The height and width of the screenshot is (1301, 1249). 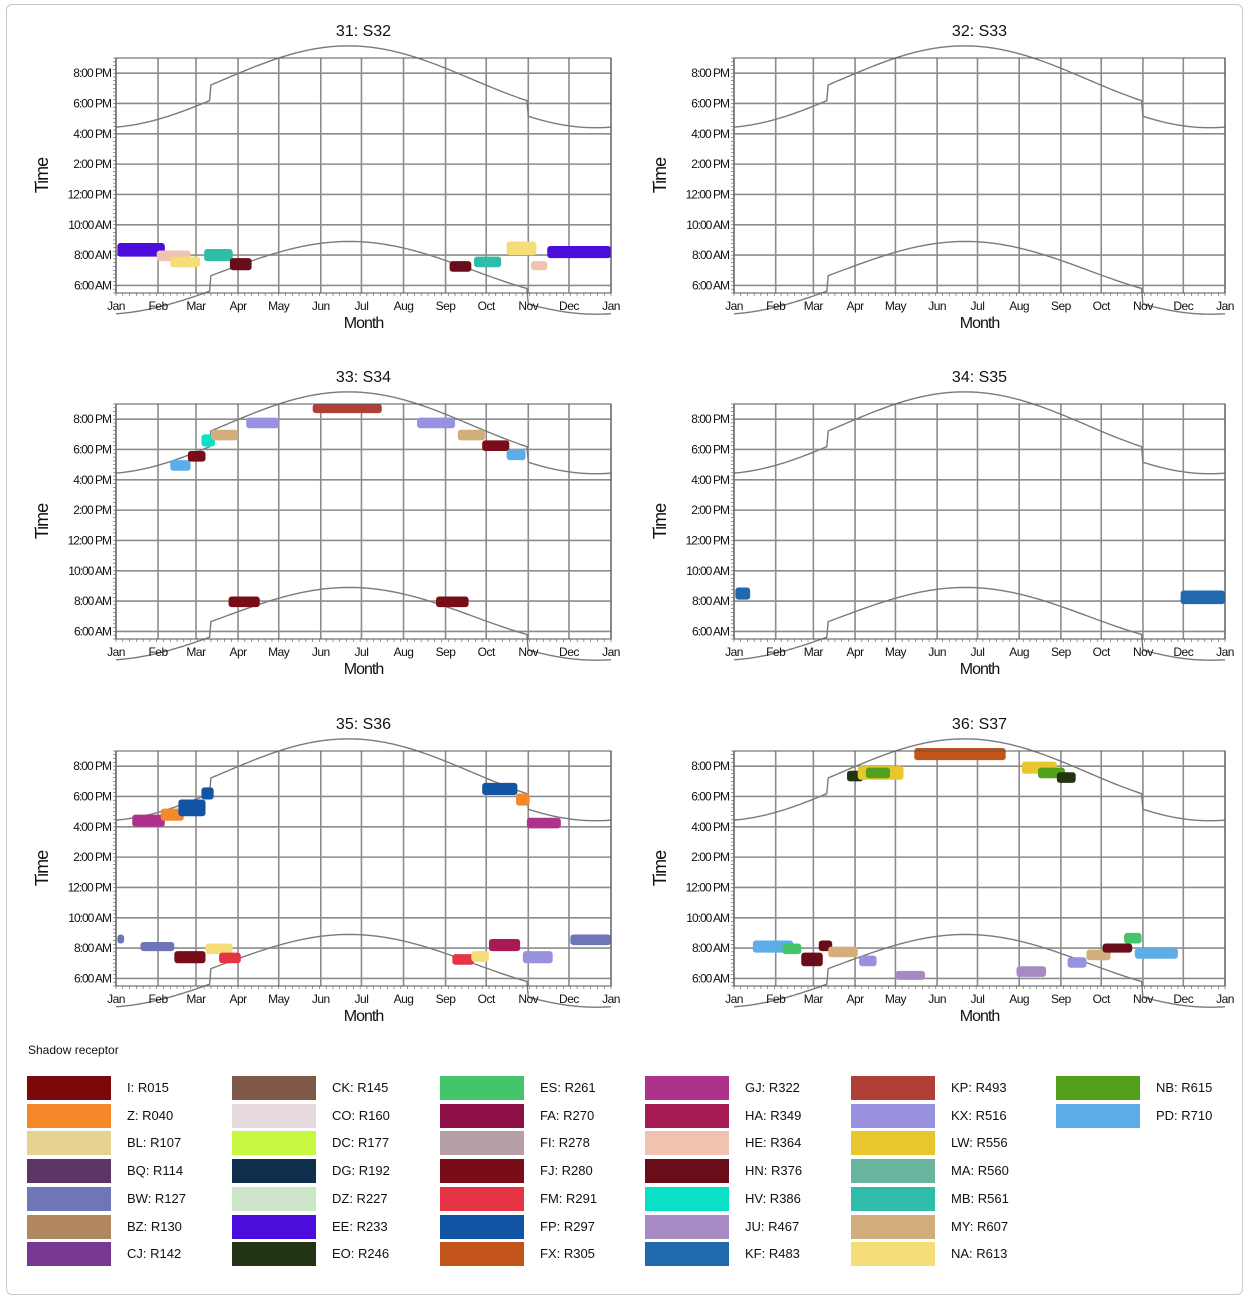 What do you see at coordinates (979, 87) in the screenshot?
I see `sunset-curve` at bounding box center [979, 87].